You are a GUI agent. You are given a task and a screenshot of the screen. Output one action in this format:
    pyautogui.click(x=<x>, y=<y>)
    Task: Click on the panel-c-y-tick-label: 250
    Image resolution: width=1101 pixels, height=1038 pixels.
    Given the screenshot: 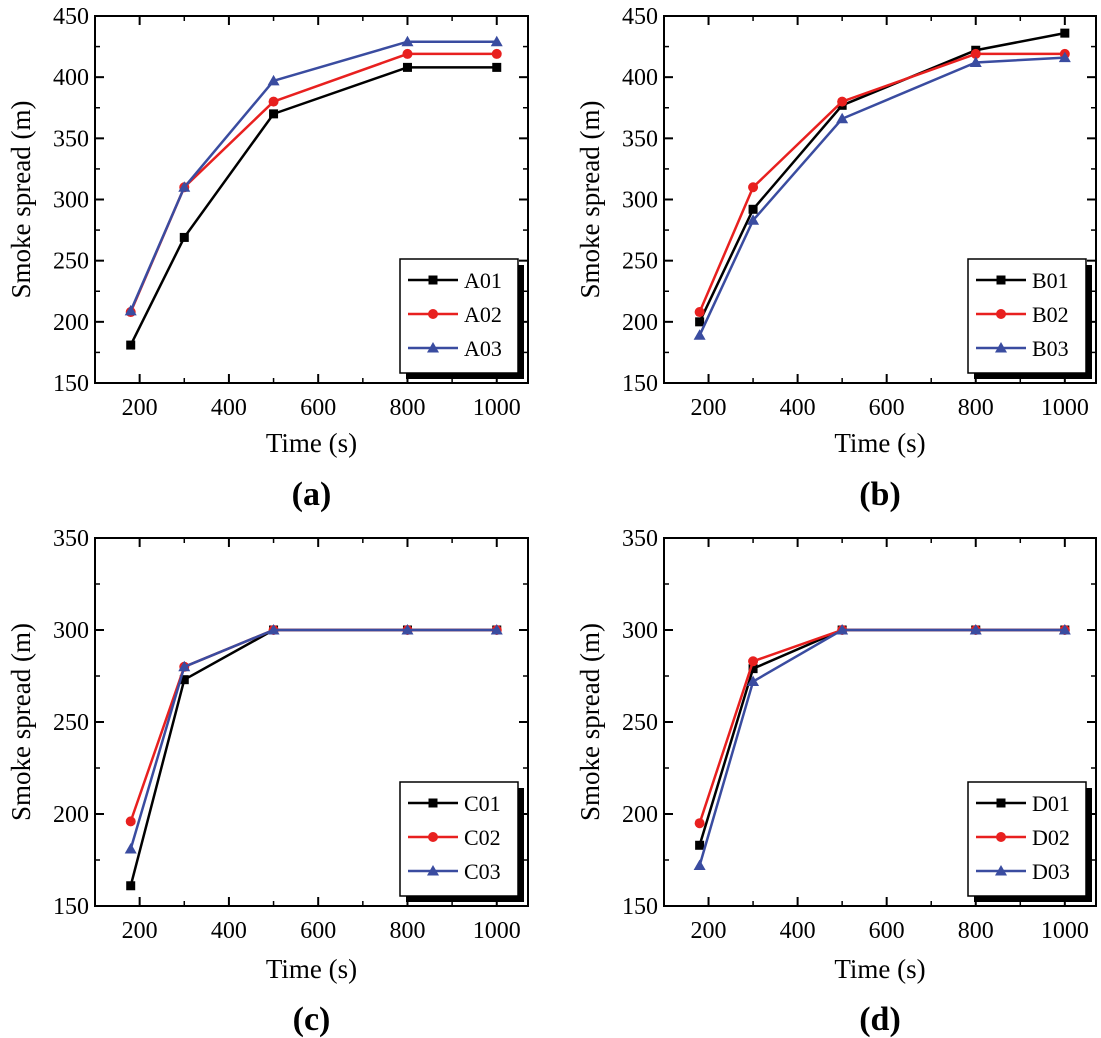 What is the action you would take?
    pyautogui.click(x=71, y=723)
    